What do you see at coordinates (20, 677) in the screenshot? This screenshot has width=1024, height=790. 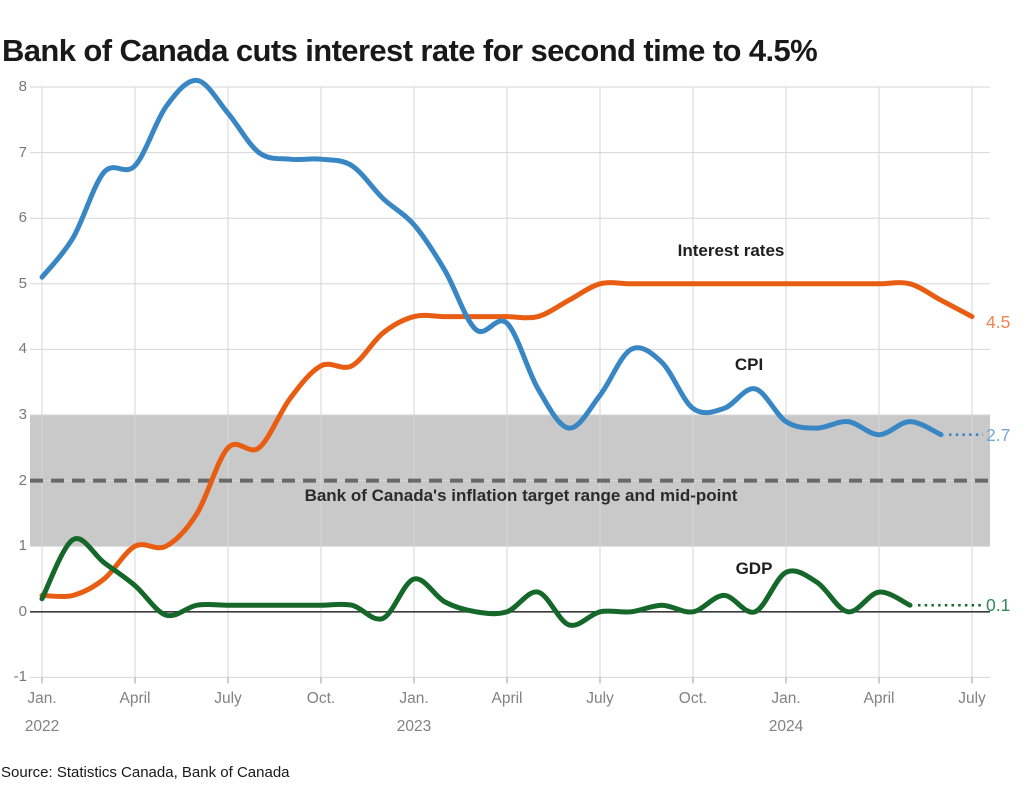 I see `y-tick-label: -1` at bounding box center [20, 677].